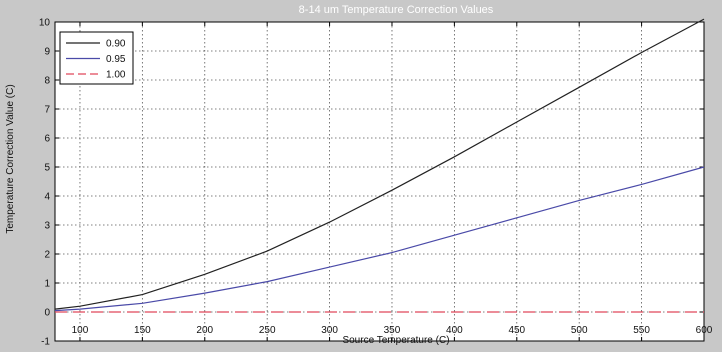 This screenshot has height=352, width=722. Describe the element at coordinates (454, 330) in the screenshot. I see `x-tick-label: 400` at that location.